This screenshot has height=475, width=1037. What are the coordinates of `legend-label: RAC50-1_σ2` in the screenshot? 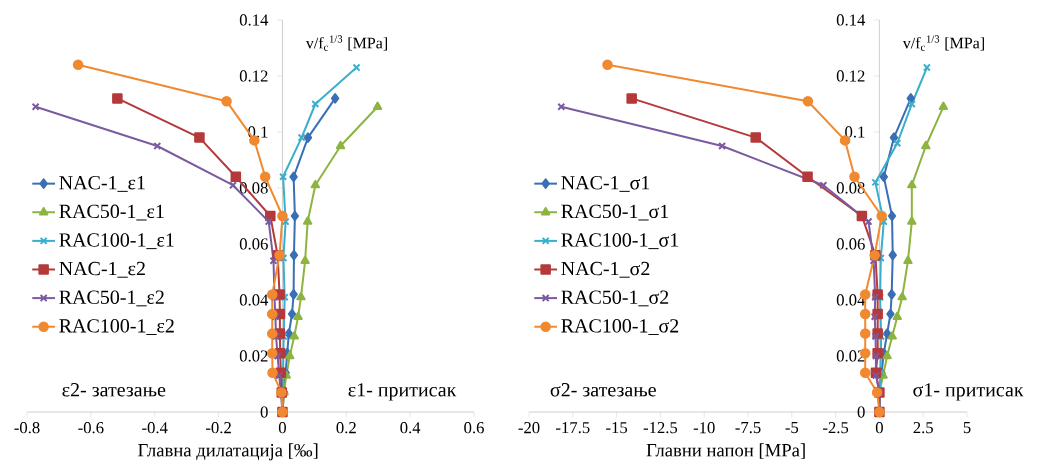 It's located at (615, 298).